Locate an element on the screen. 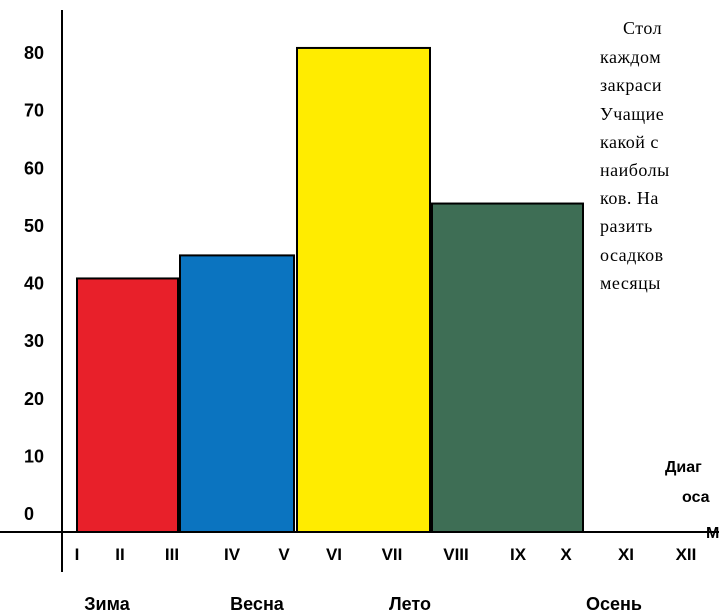 This screenshot has height=616, width=719. season-label: Зима is located at coordinates (107, 604).